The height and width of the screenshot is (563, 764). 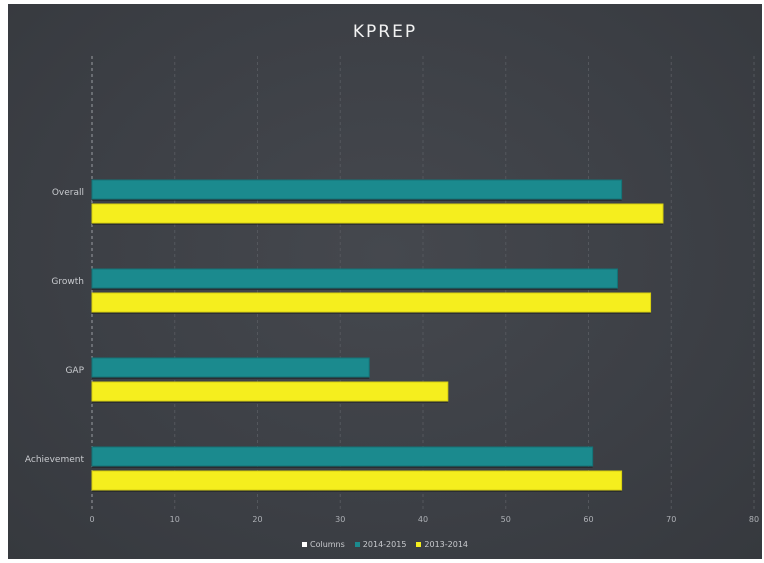 What do you see at coordinates (74, 371) in the screenshot?
I see `category-label: GAP` at bounding box center [74, 371].